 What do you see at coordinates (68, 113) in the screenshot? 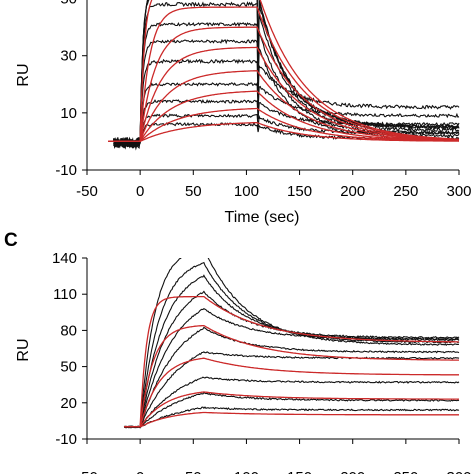
I see `y-tick-label: 10` at bounding box center [68, 113].